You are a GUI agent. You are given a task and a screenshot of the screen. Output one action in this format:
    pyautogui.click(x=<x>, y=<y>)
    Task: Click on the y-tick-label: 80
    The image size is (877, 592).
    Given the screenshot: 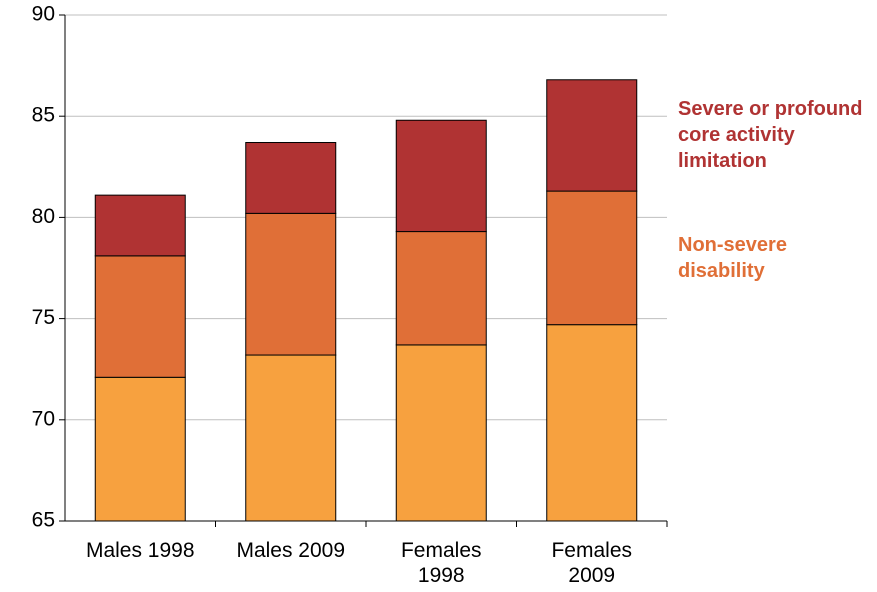 What is the action you would take?
    pyautogui.click(x=43, y=216)
    